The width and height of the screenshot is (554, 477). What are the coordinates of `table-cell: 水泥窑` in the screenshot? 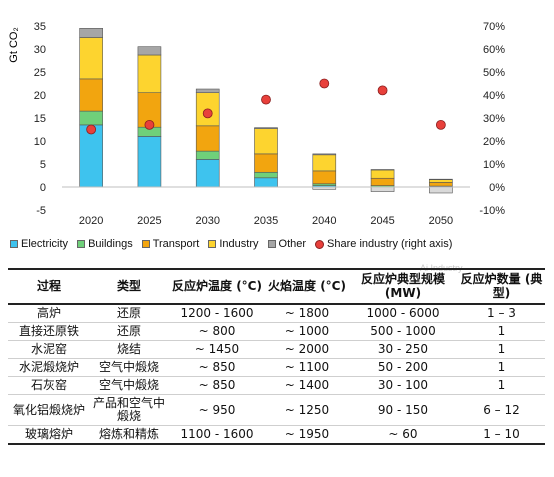 It's located at (49, 349).